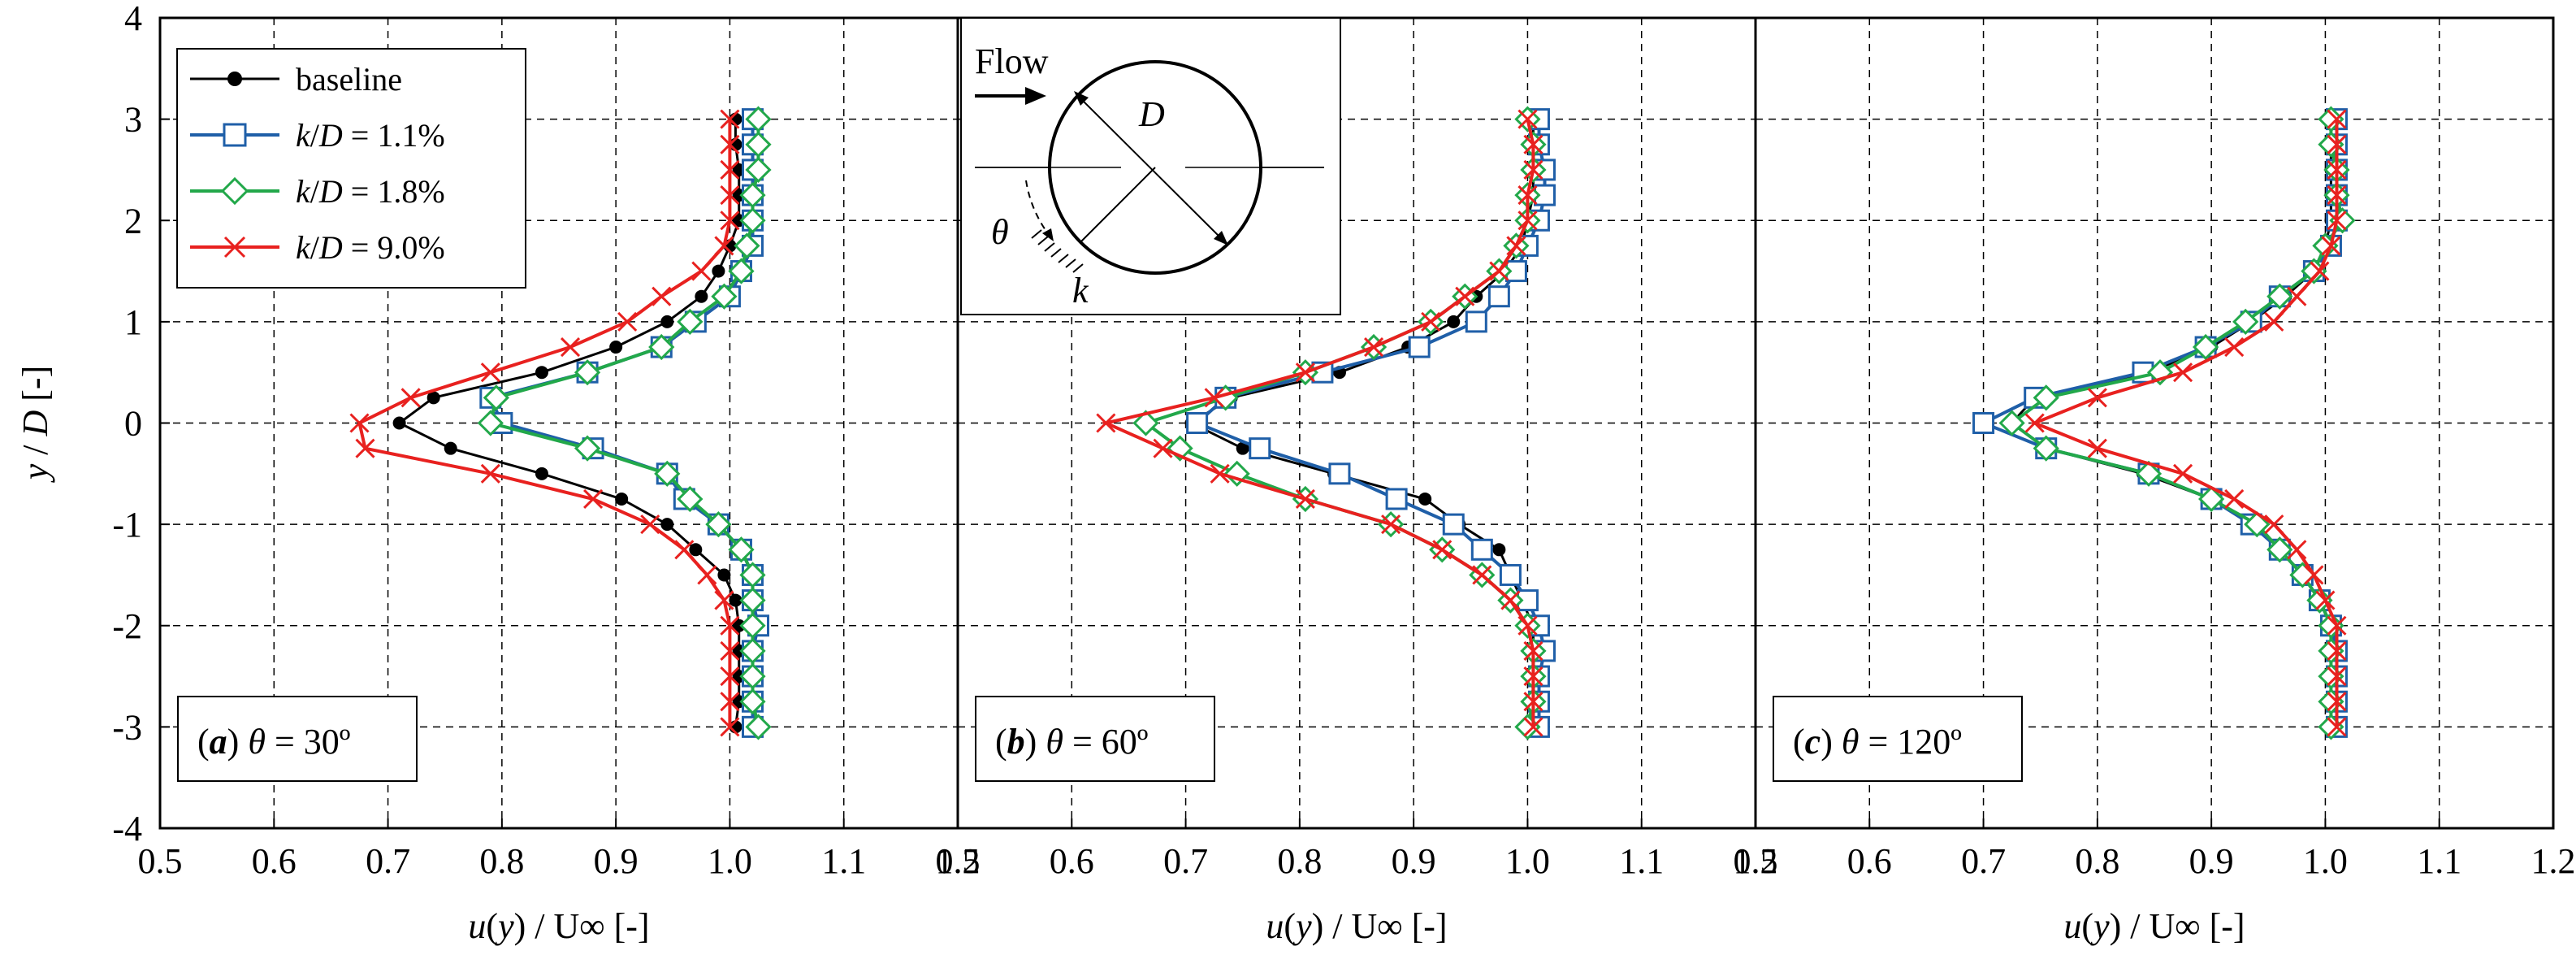 The height and width of the screenshot is (968, 2576). Describe the element at coordinates (2097, 861) in the screenshot. I see `x-tick-label-c-3: 0.8` at that location.